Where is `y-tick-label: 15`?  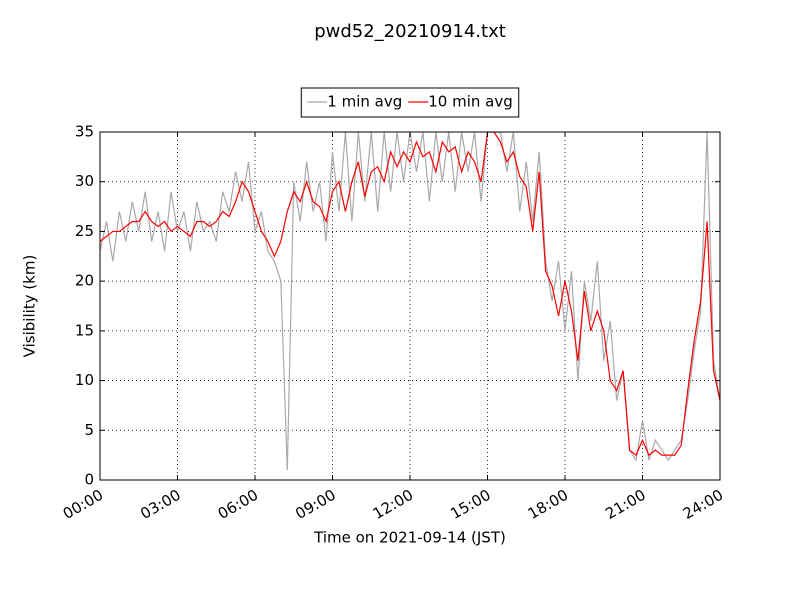
y-tick-label: 15 is located at coordinates (84, 330).